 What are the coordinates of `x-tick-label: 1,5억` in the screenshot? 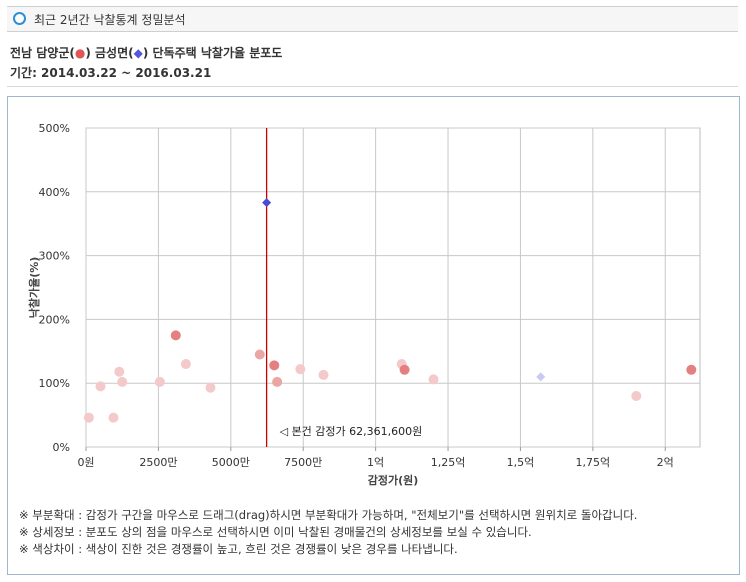 It's located at (521, 462).